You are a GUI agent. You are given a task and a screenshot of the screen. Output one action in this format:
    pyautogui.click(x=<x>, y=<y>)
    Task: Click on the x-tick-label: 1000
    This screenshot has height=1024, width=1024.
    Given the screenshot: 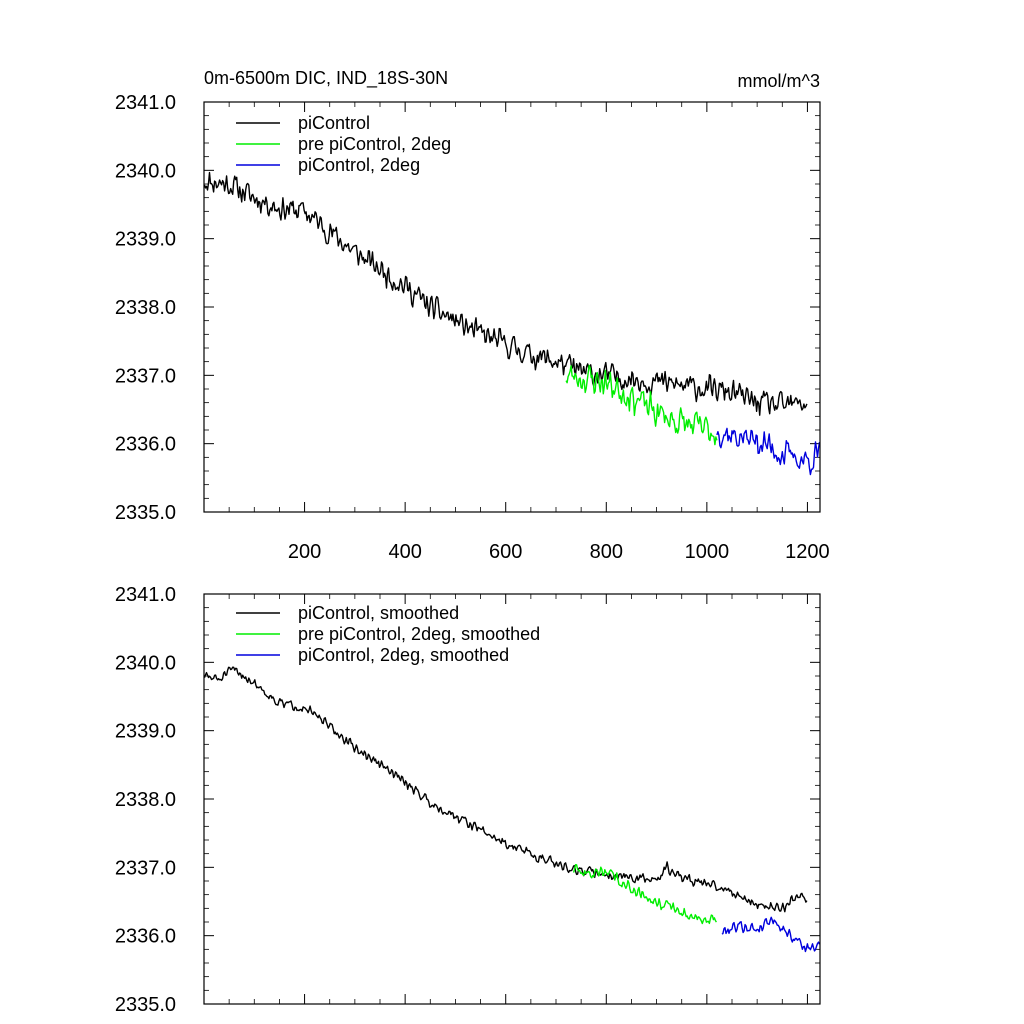 What is the action you would take?
    pyautogui.click(x=707, y=552)
    